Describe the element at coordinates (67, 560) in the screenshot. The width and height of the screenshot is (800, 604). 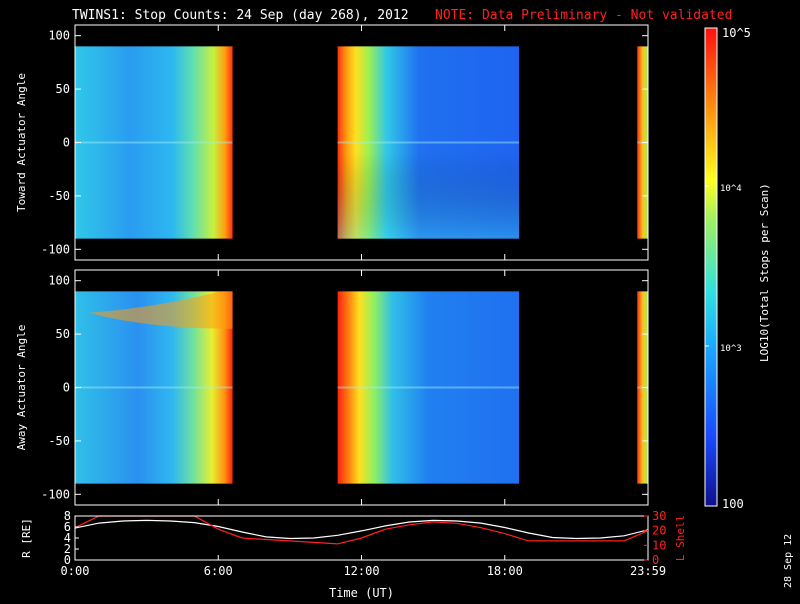
I see `orbit-ytick-left-label: 0` at that location.